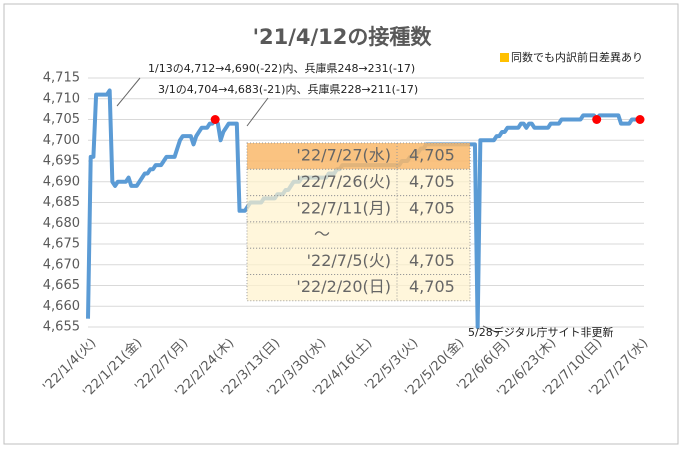 The height and width of the screenshot is (458, 684). What do you see at coordinates (288, 89) in the screenshot?
I see `annotation: 3/1の4,704→4,683(-21)内、兵庫県228→211(-17)` at bounding box center [288, 89].